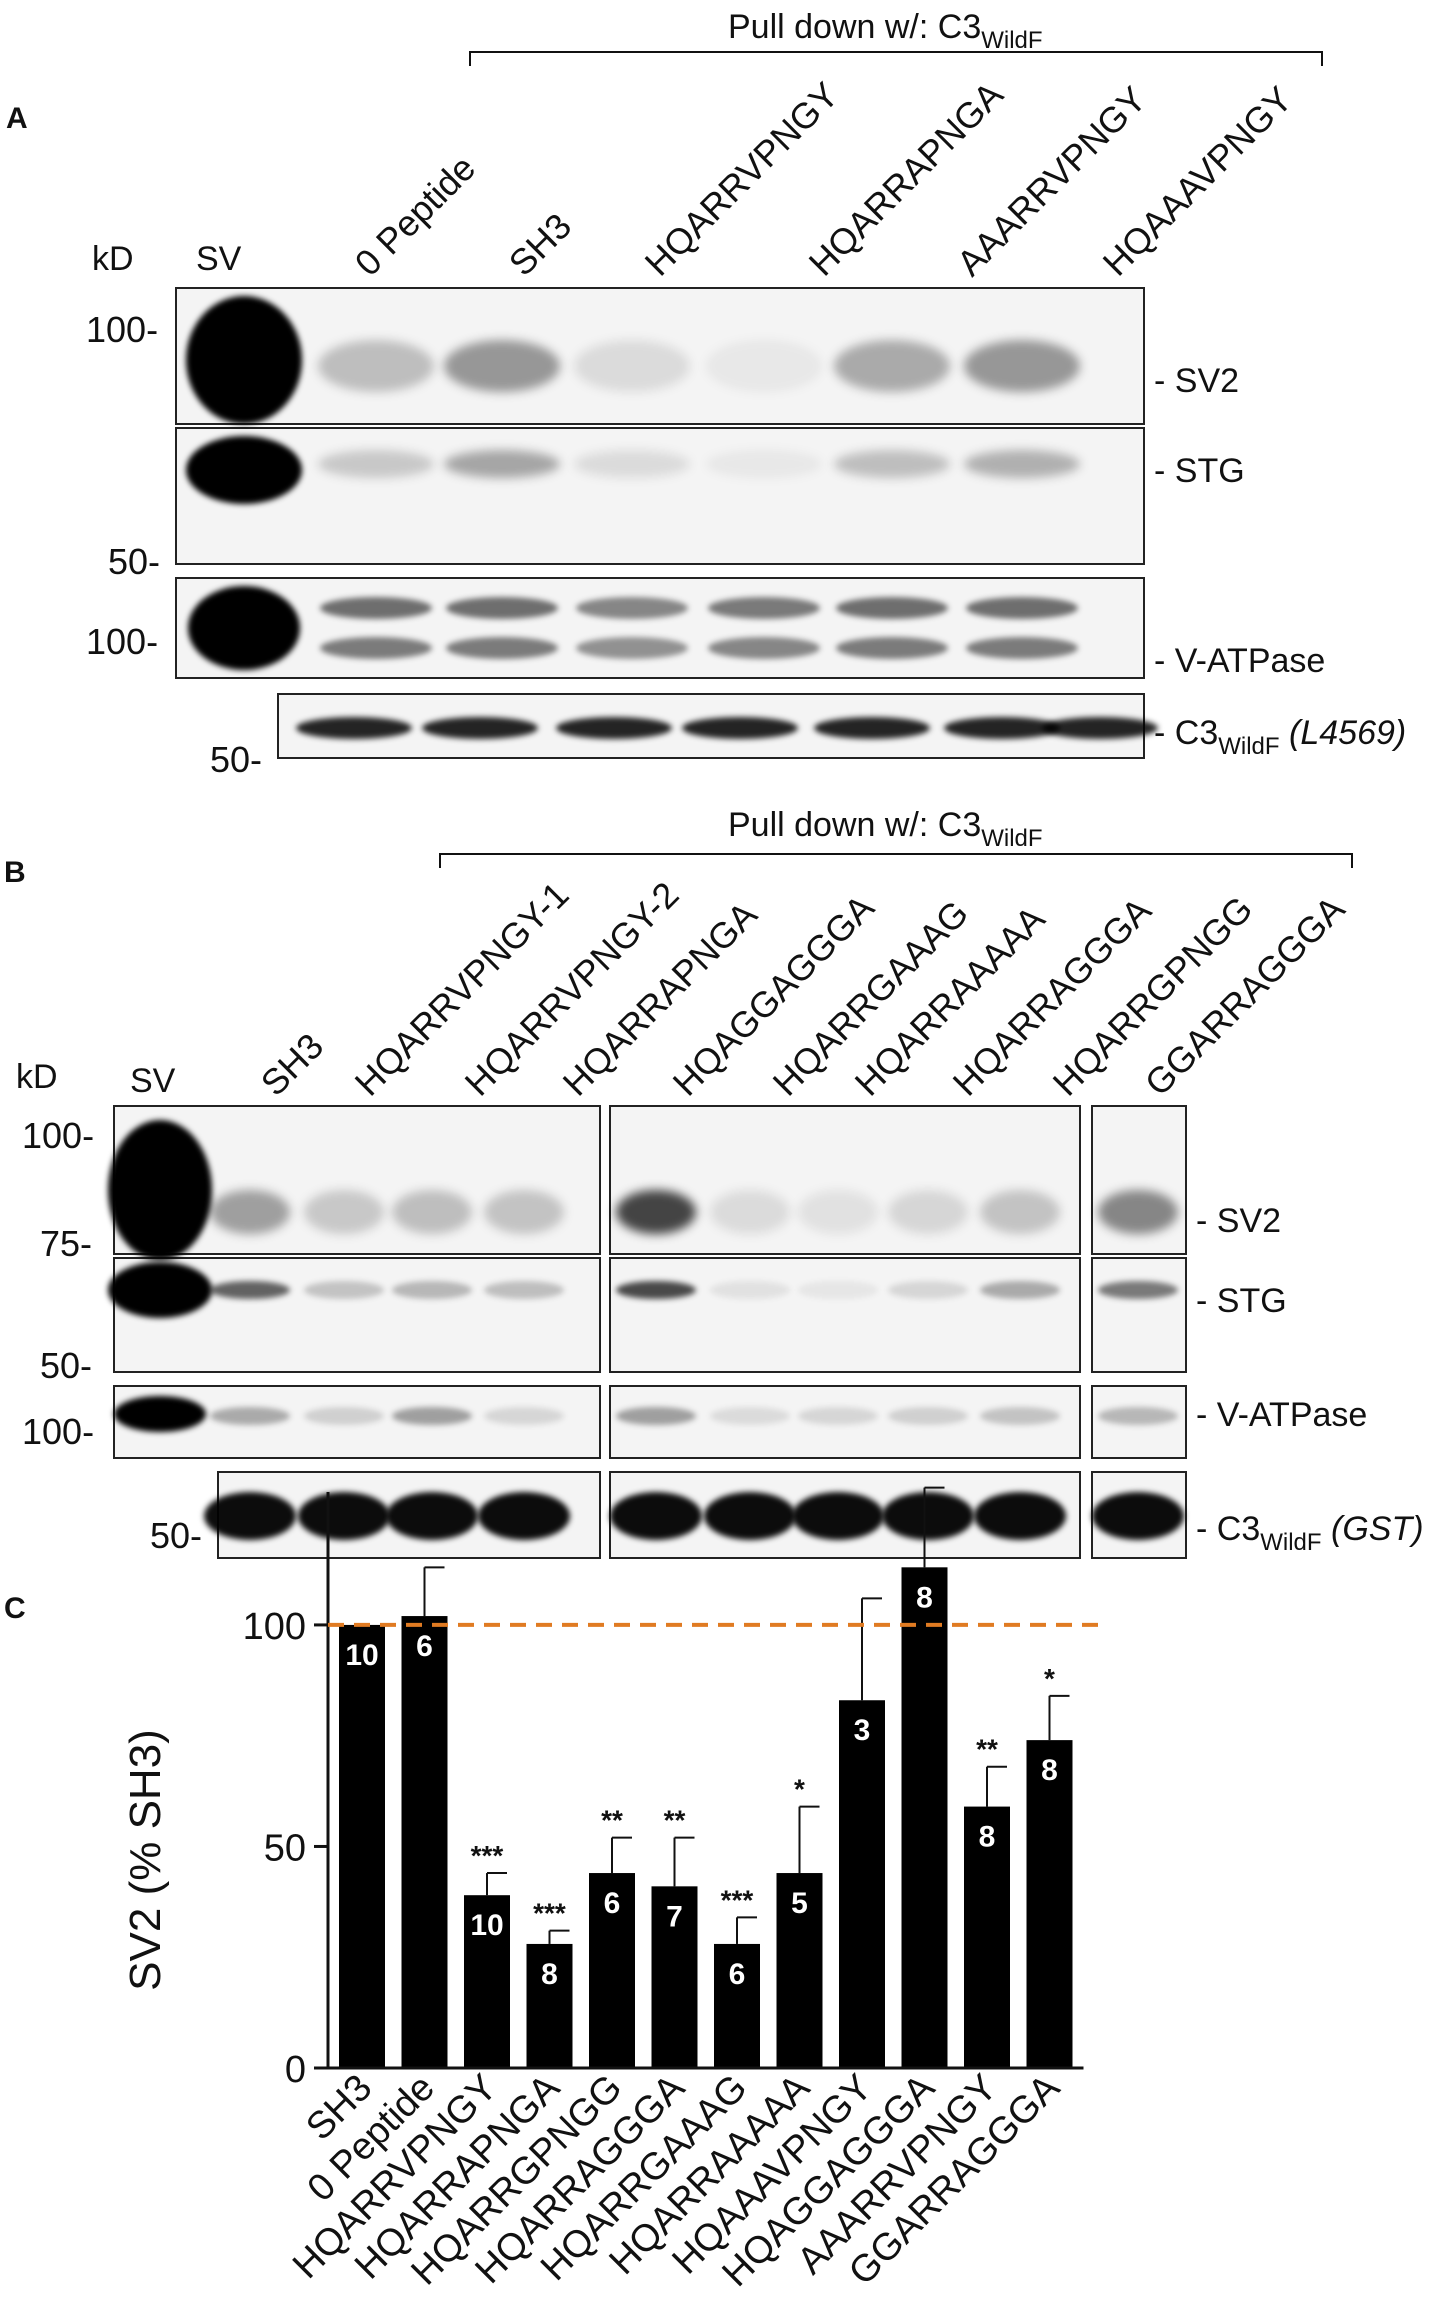  I want to click on blot-a-label-stg: - STG, so click(1199, 471).